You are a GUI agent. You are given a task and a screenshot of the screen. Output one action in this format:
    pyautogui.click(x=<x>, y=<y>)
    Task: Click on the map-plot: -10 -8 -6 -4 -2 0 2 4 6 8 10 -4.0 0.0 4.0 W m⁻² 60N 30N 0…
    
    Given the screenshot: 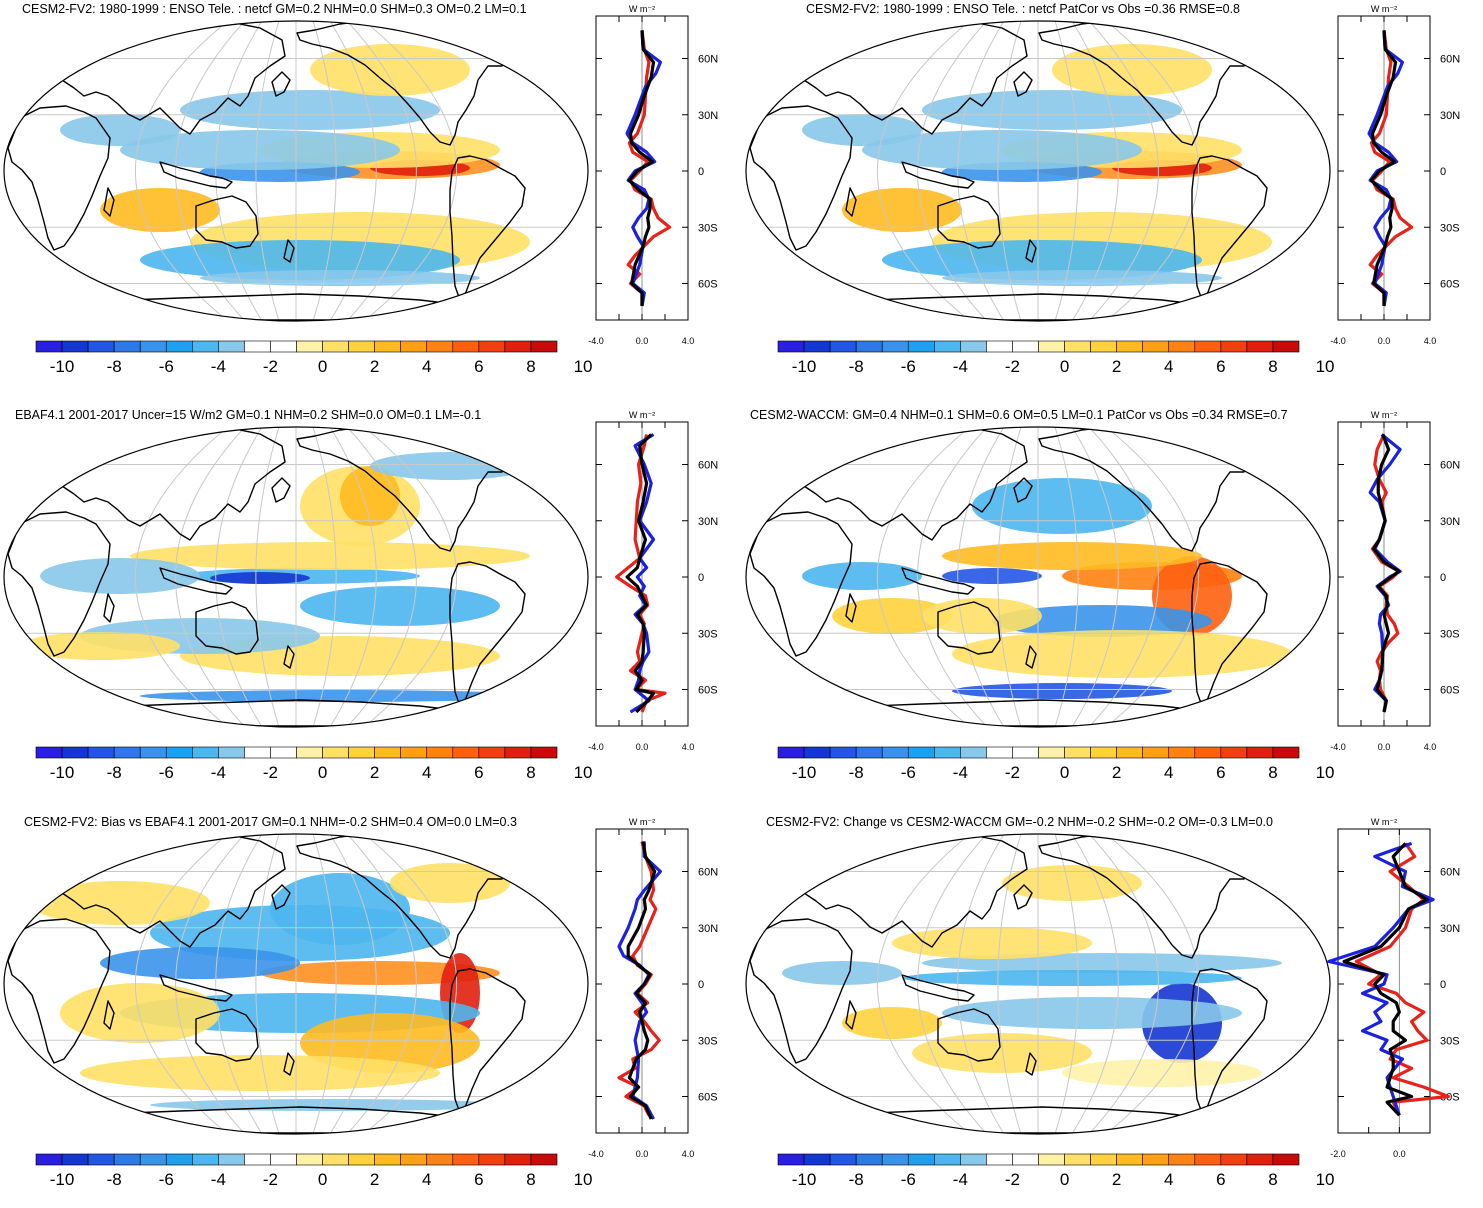 What is the action you would take?
    pyautogui.click(x=1102, y=190)
    